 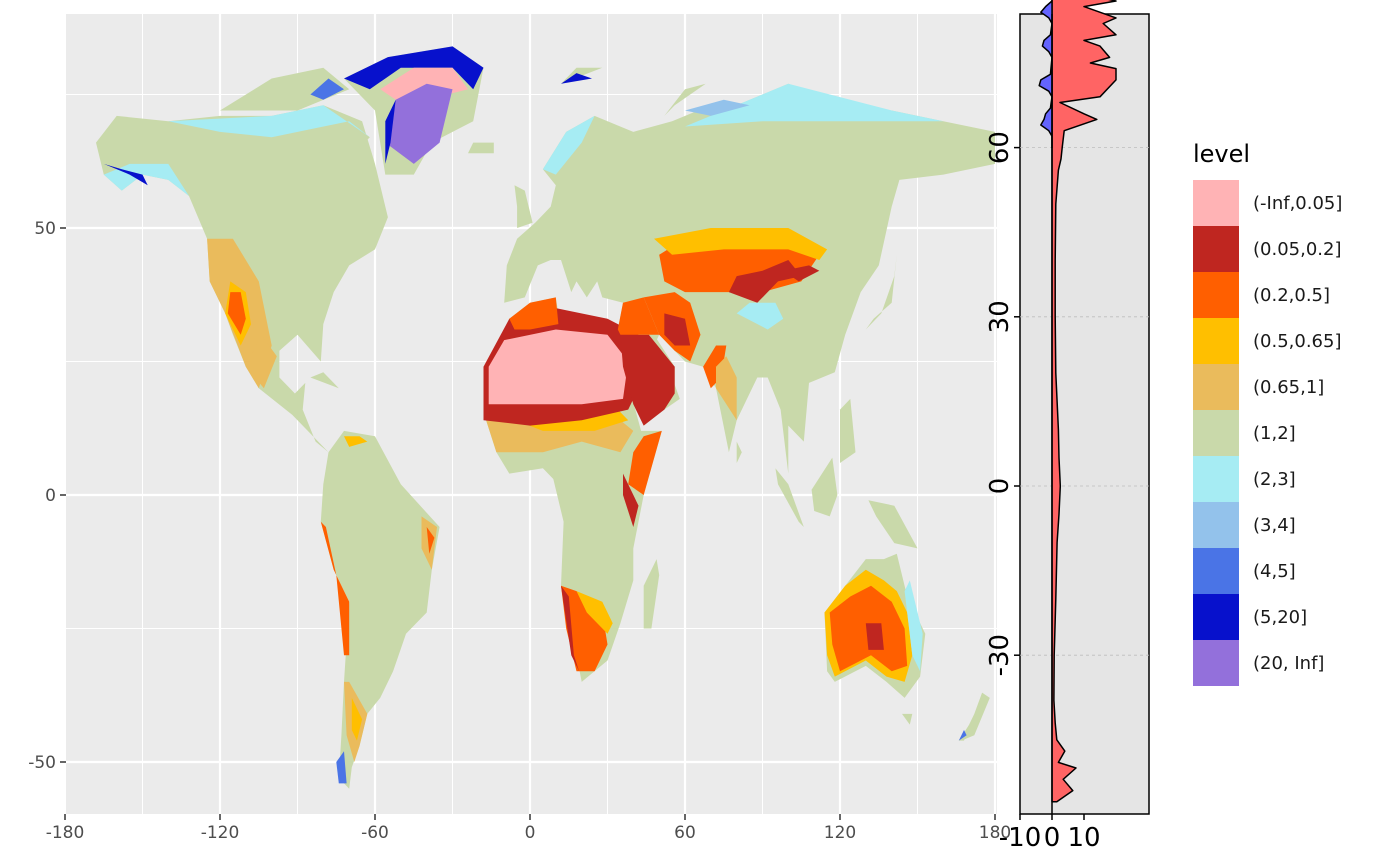 What do you see at coordinates (962, 735) in the screenshot?
I see `zone-nz-blue` at bounding box center [962, 735].